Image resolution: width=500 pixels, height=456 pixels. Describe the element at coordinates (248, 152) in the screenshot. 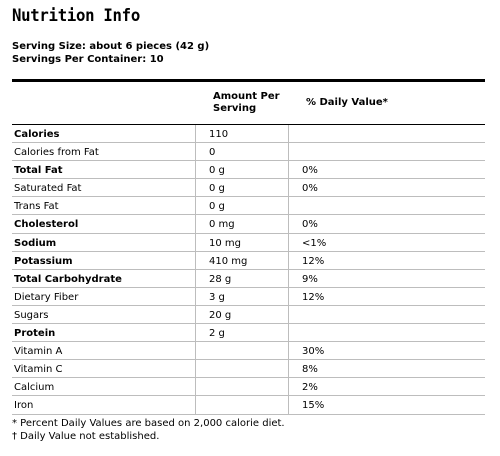

I see `table-row: Calories from Fat 0` at that location.